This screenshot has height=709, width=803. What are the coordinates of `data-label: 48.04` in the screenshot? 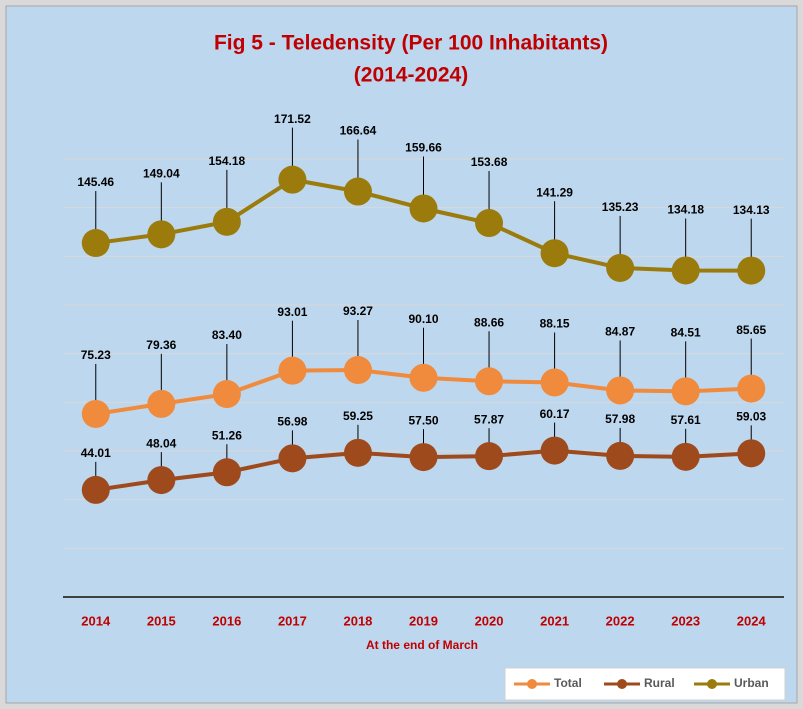 It's located at (161, 443).